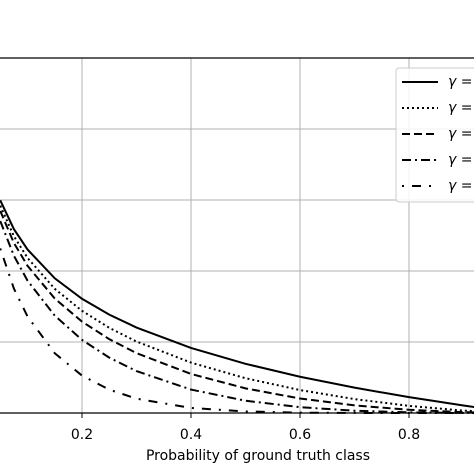 This screenshot has width=474, height=474. What do you see at coordinates (82, 435) in the screenshot?
I see `x-tick-label: 0.2` at bounding box center [82, 435].